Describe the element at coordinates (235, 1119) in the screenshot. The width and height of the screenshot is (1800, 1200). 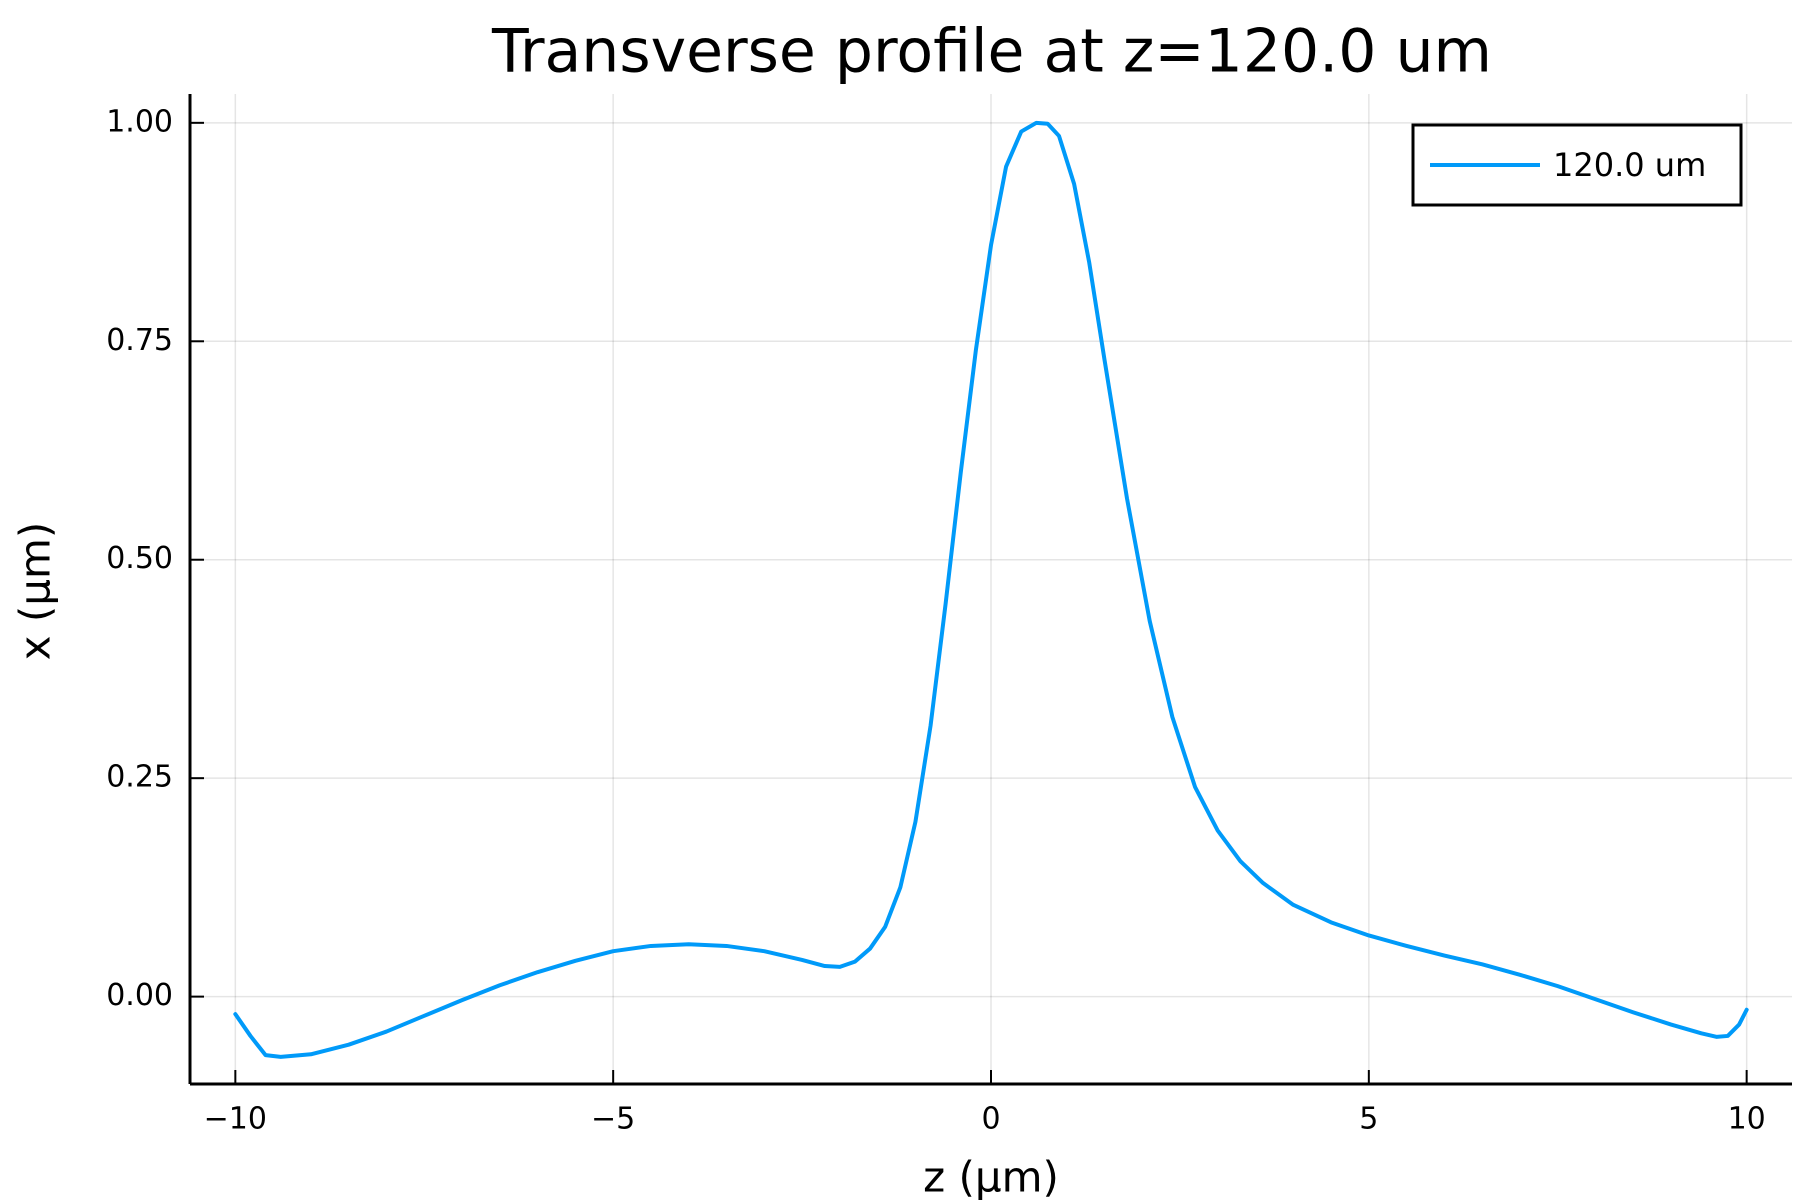
I see `x-tick-label: −10` at that location.